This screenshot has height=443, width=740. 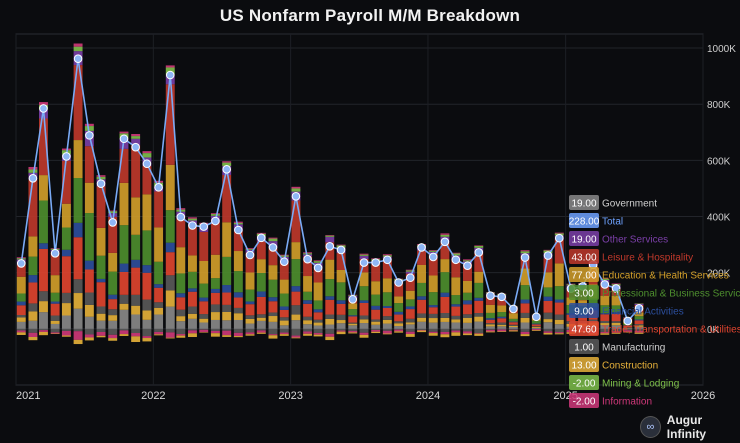 What do you see at coordinates (613, 364) in the screenshot?
I see `legend-item: 13.00 Construction` at bounding box center [613, 364].